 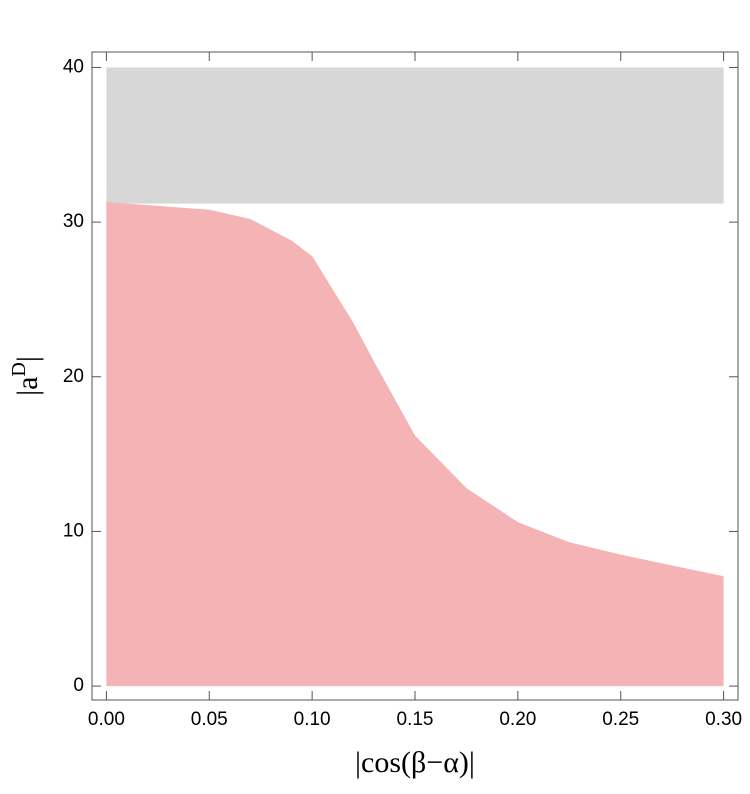 What do you see at coordinates (73, 530) in the screenshot?
I see `y-tick-label: 10` at bounding box center [73, 530].